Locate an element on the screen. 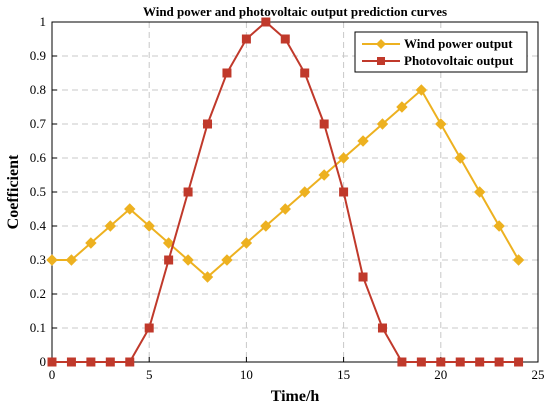 This screenshot has height=410, width=550. x-tick-label: 10 is located at coordinates (246, 374).